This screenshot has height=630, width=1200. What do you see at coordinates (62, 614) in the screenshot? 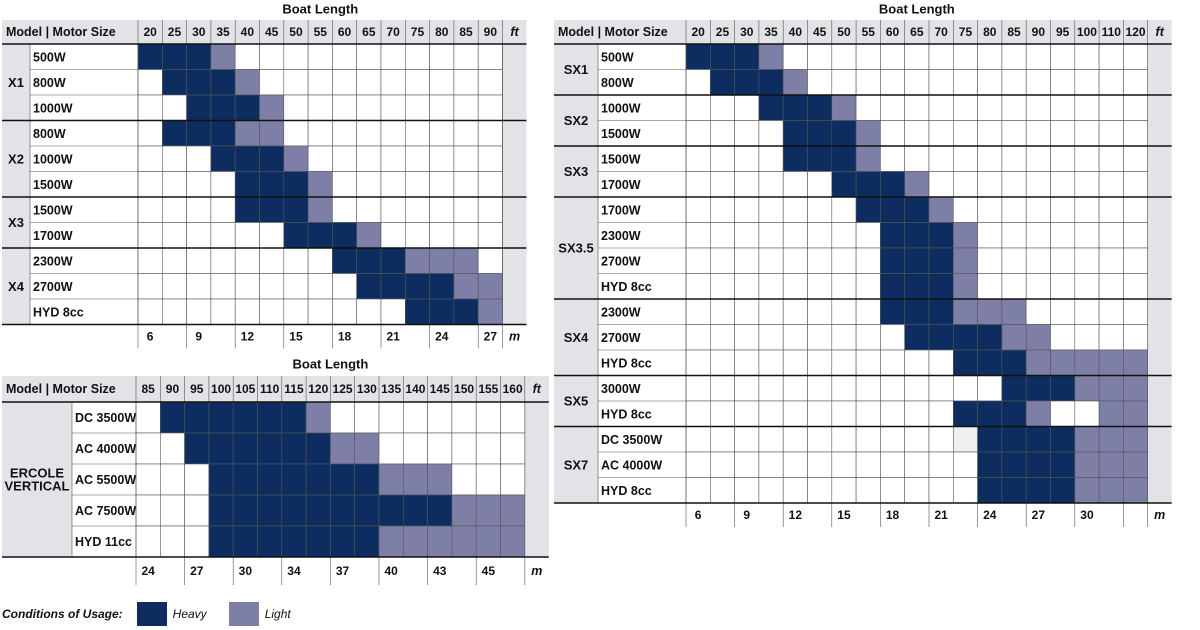
I see `legend-label: Conditions of Usage:` at bounding box center [62, 614].